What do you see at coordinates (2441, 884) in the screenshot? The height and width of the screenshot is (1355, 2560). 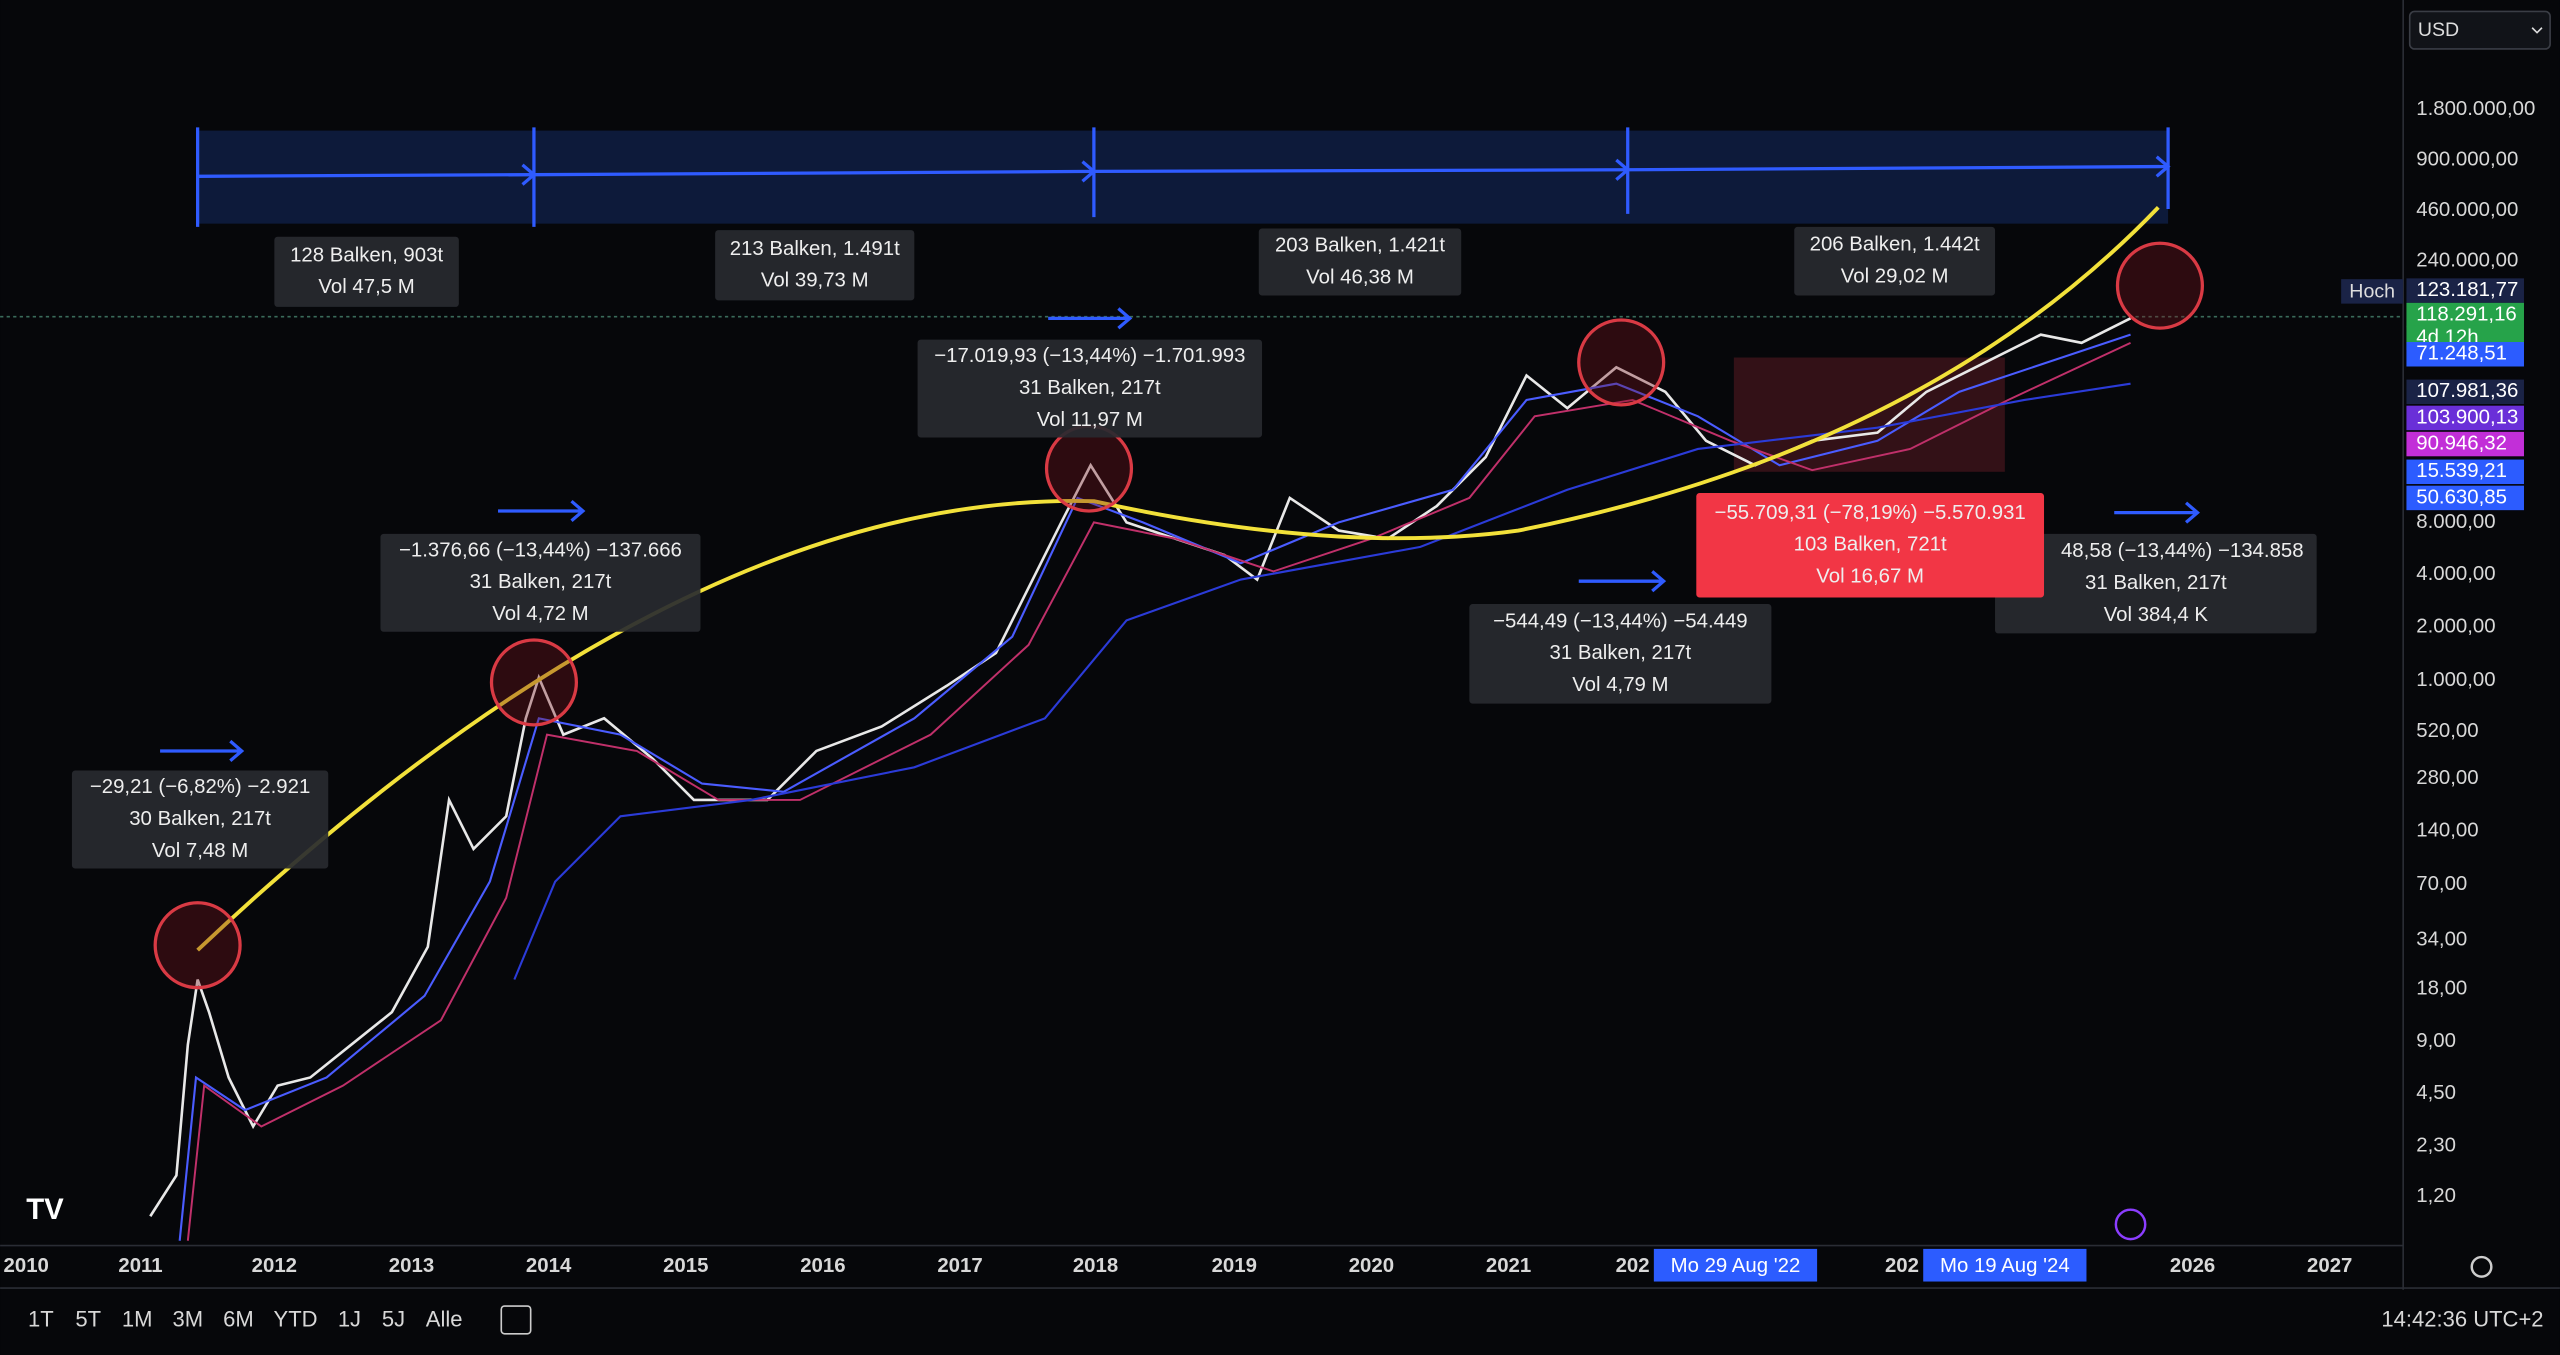 I see `price-label: 70,00` at bounding box center [2441, 884].